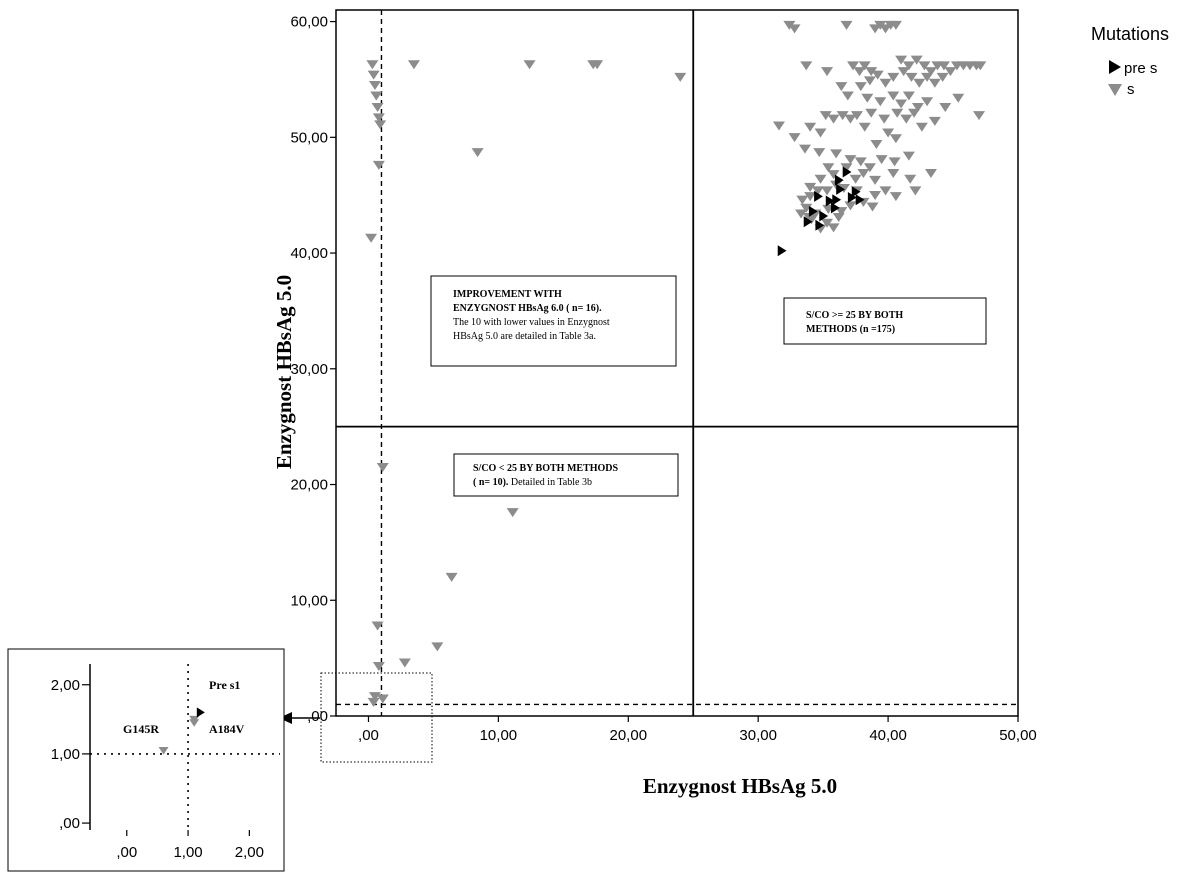  What do you see at coordinates (309, 369) in the screenshot?
I see `y-tick-label: 30,00` at bounding box center [309, 369].